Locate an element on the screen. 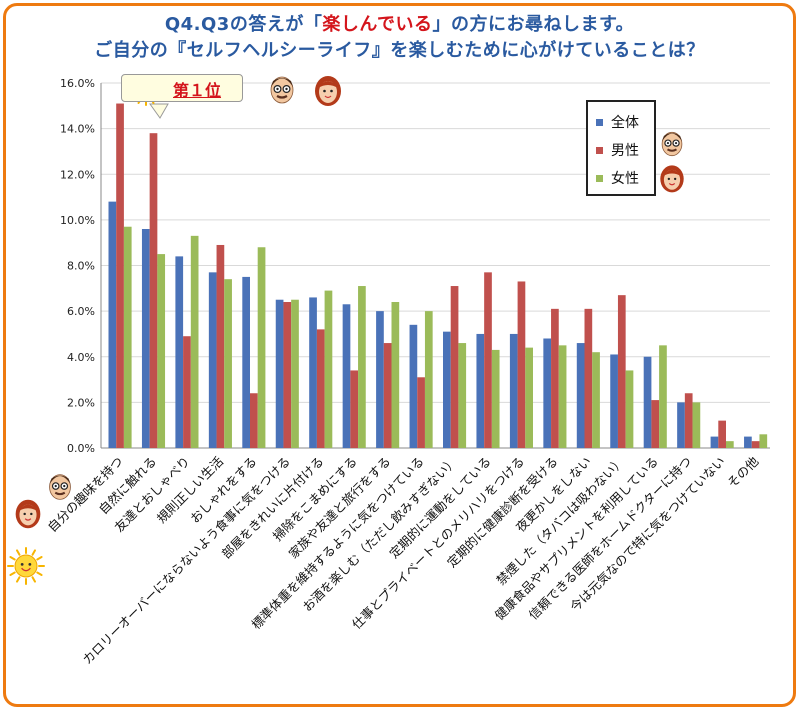 This screenshot has width=799, height=710. badge-pointer is located at coordinates (159, 111).